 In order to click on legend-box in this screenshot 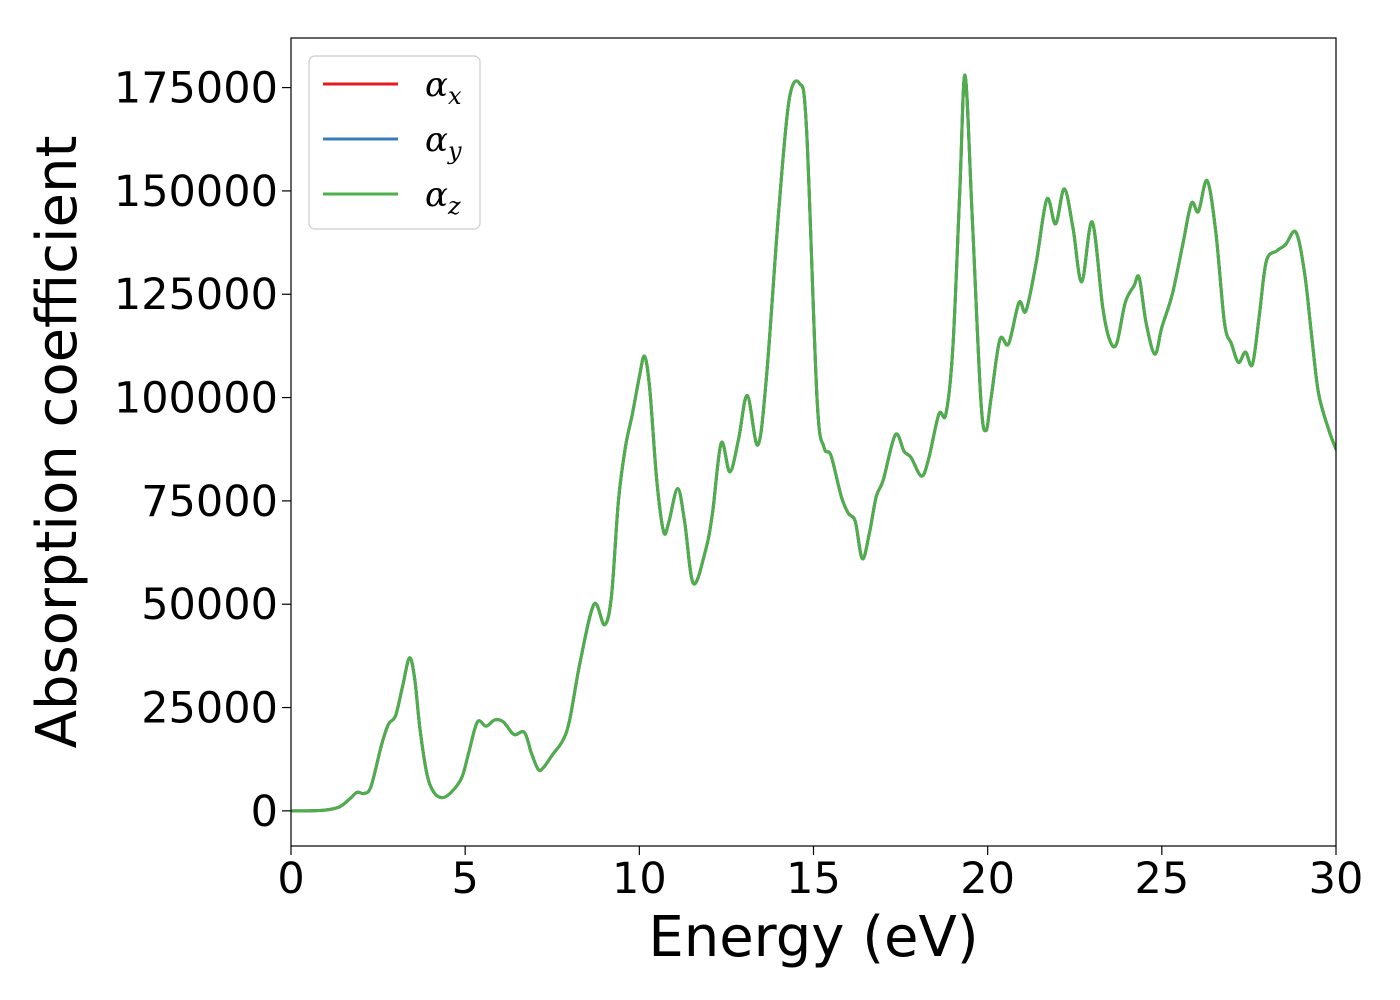, I will do `click(394, 142)`.